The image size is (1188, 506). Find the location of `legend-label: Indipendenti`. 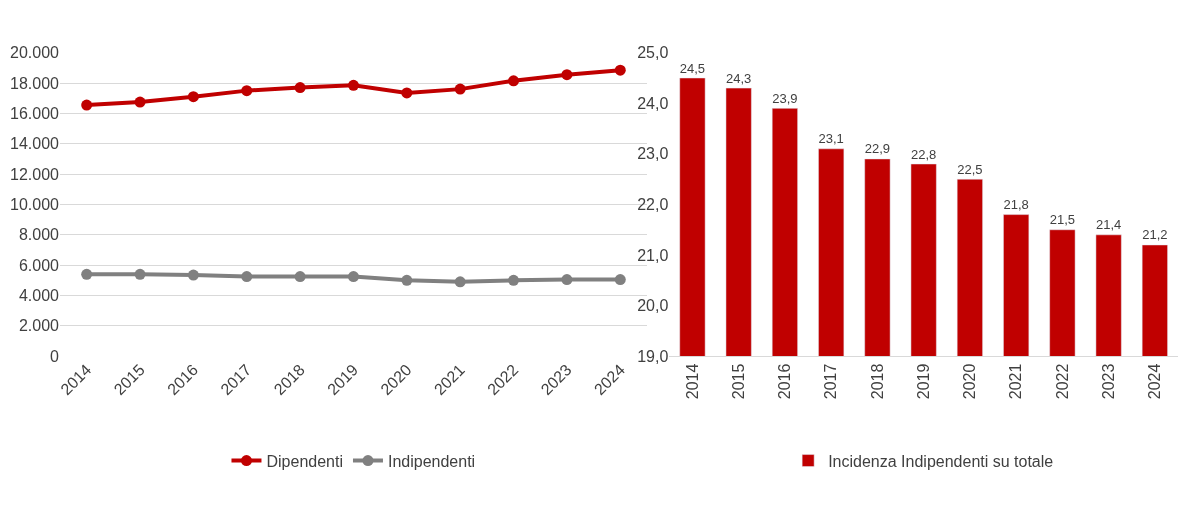

legend-label: Indipendenti is located at coordinates (431, 461).